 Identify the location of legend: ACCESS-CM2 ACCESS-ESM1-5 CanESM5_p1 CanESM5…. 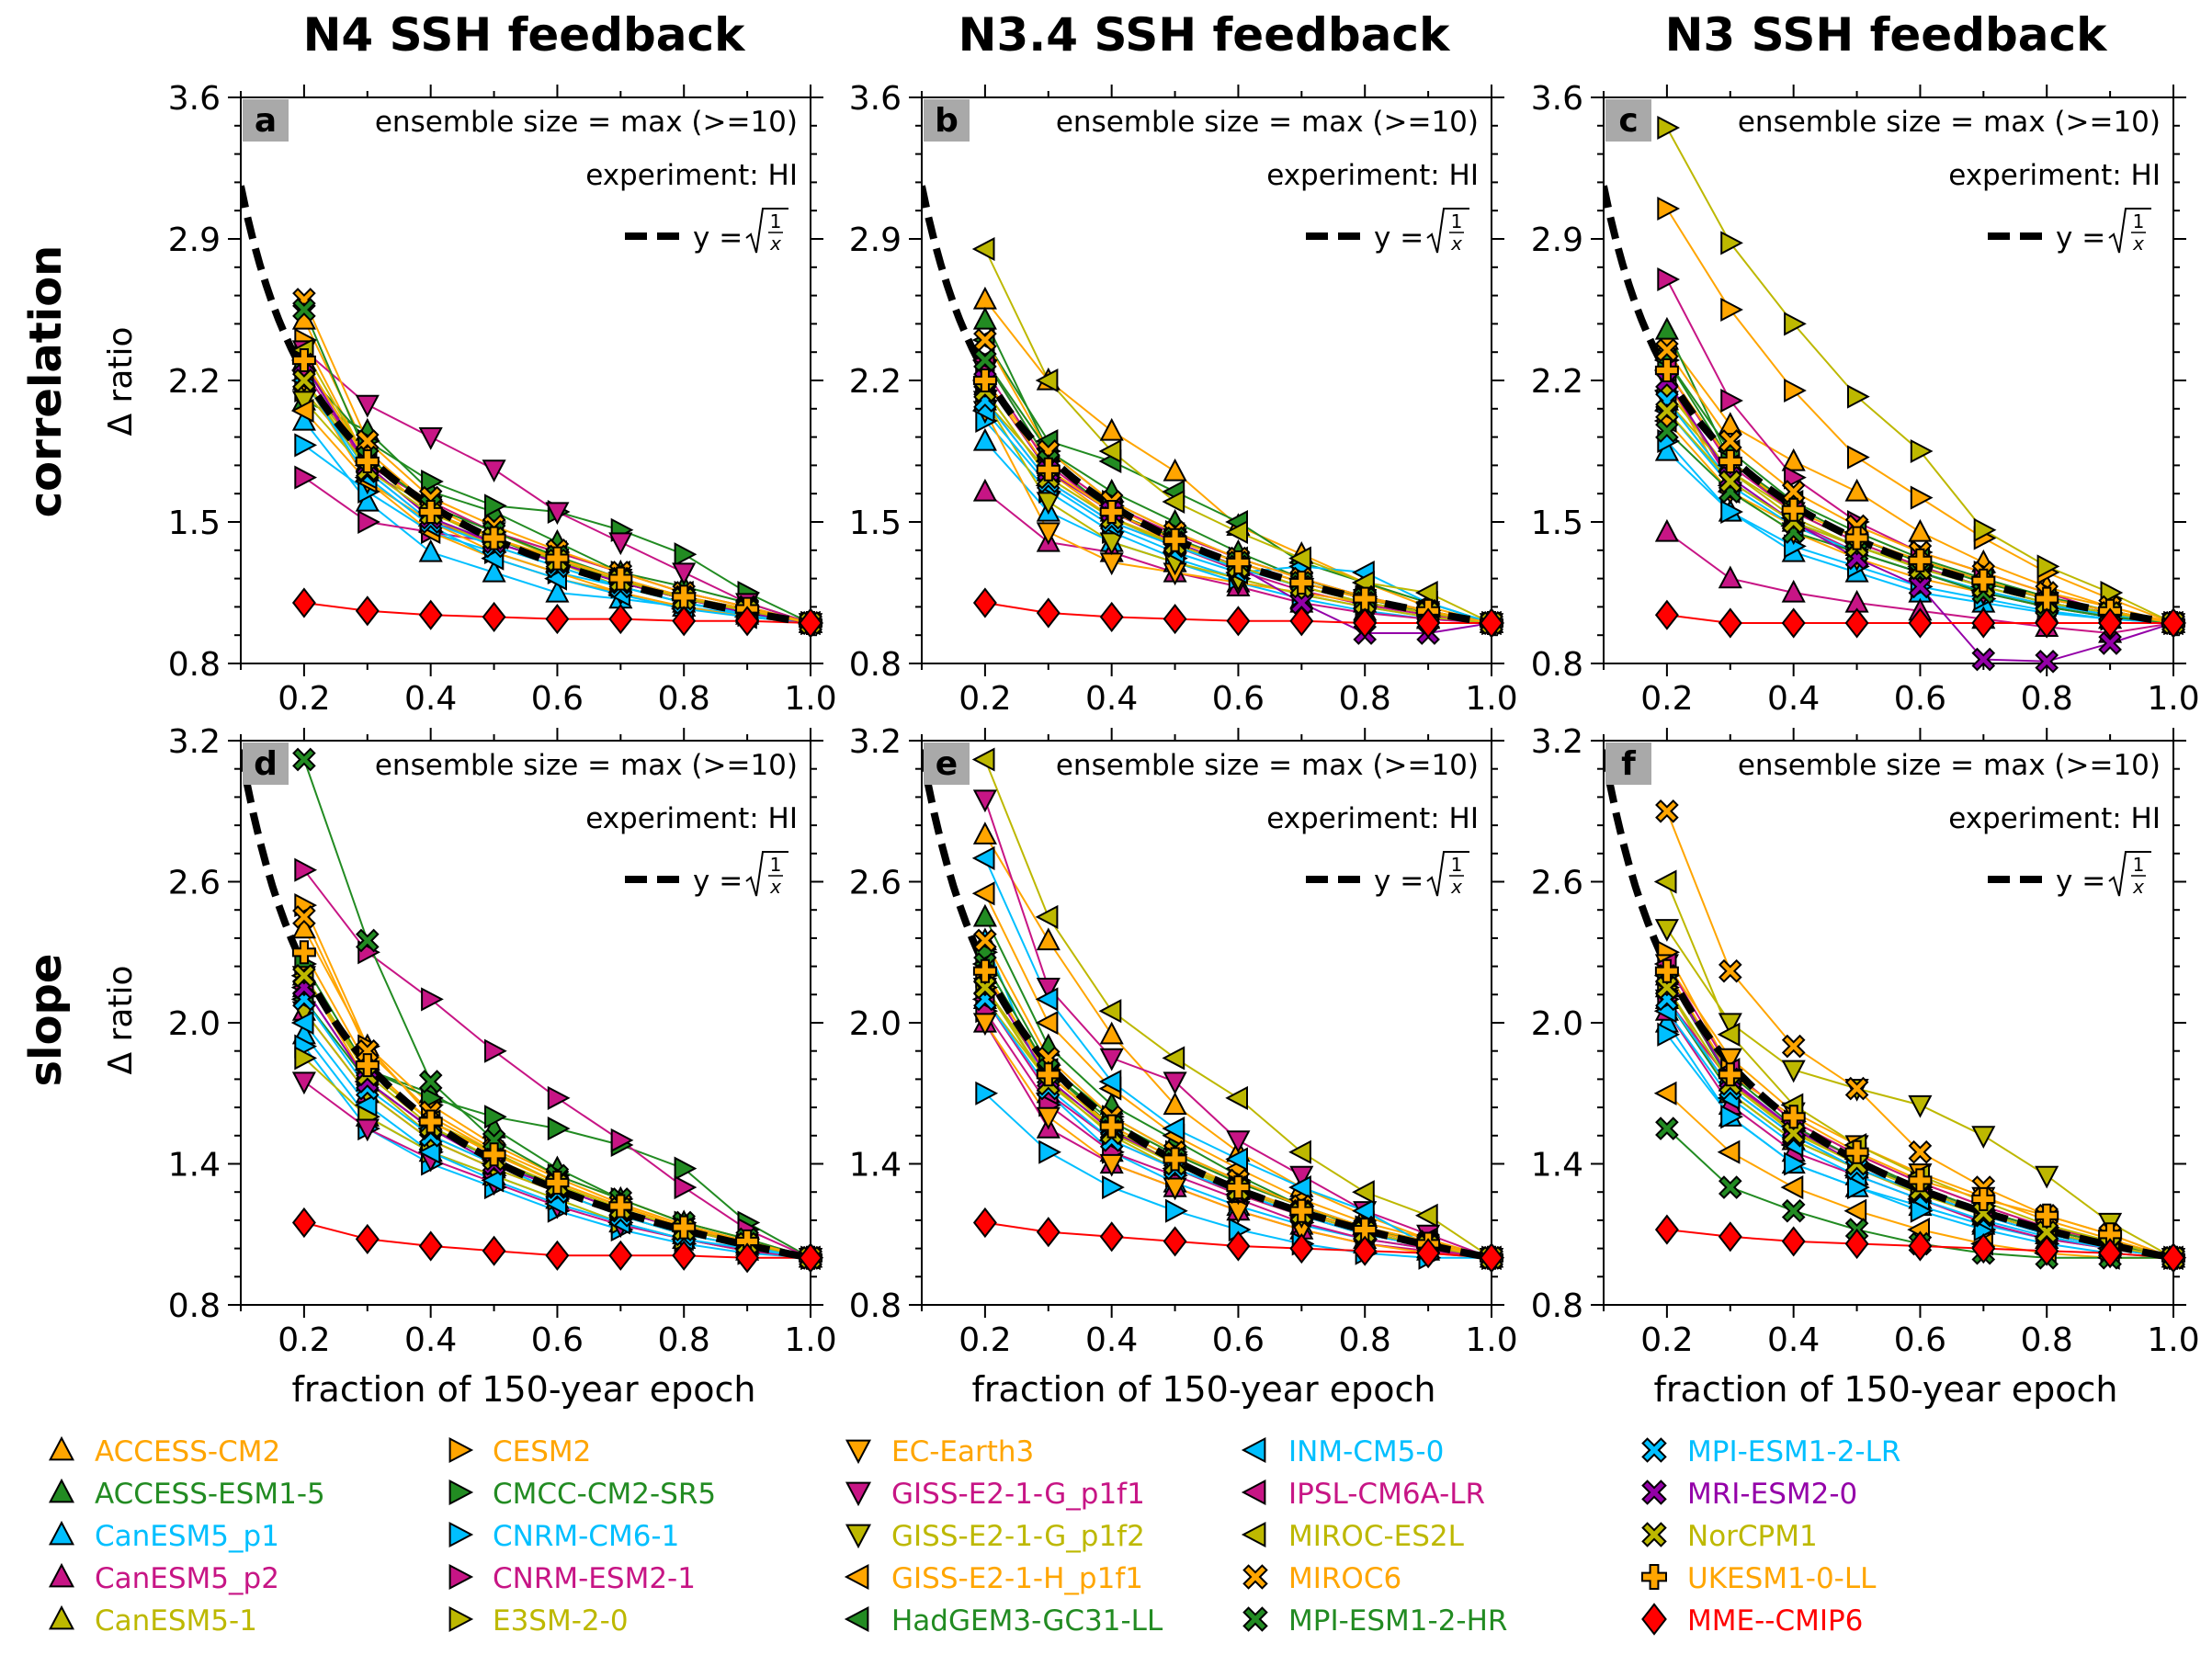
(974, 1536).